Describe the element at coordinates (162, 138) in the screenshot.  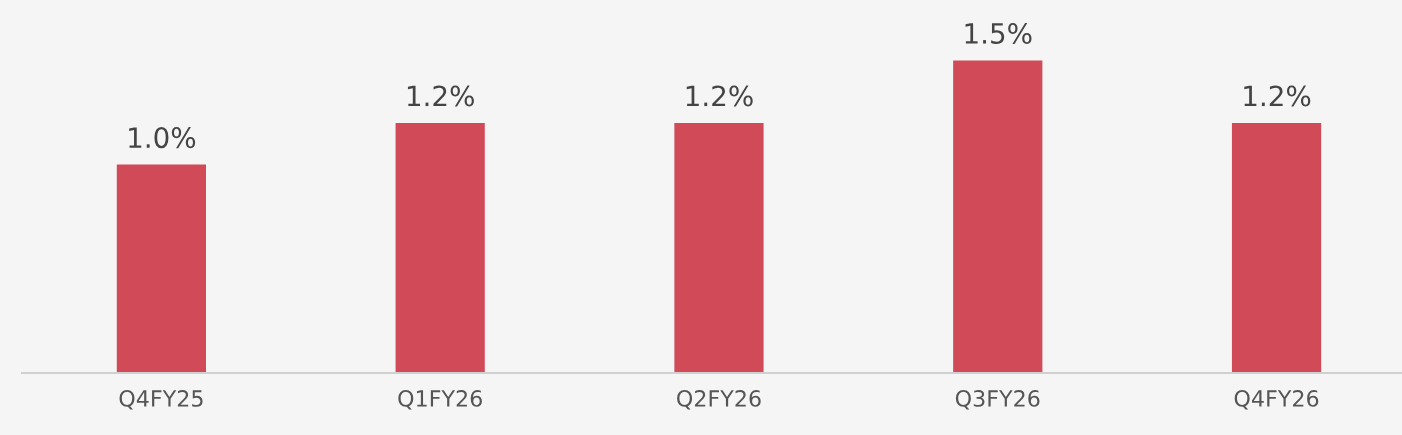
I see `data-label: 1.0%` at that location.